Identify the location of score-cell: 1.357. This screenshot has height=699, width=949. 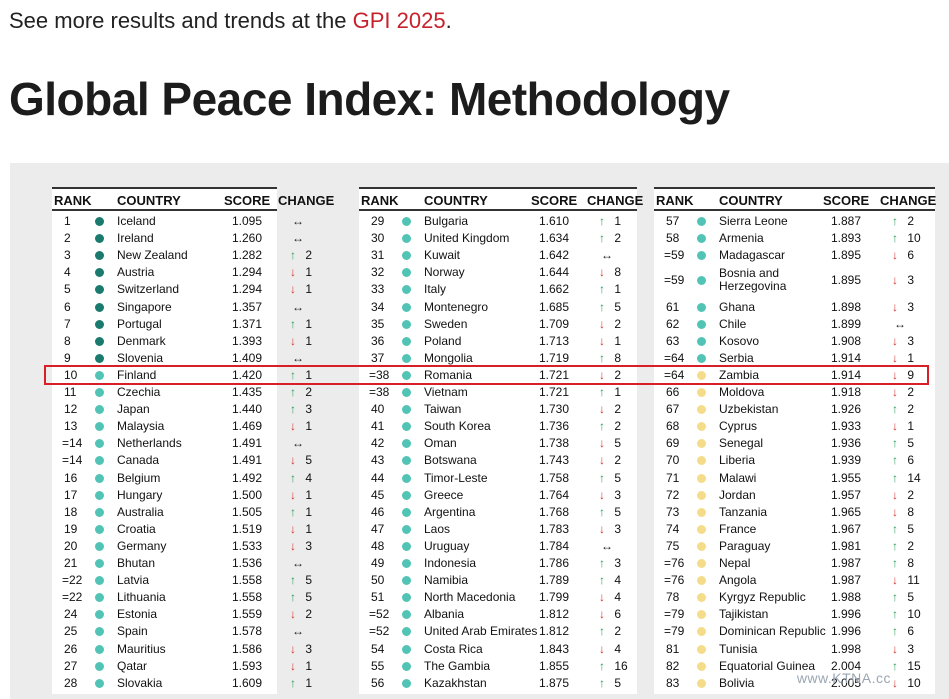
(247, 306).